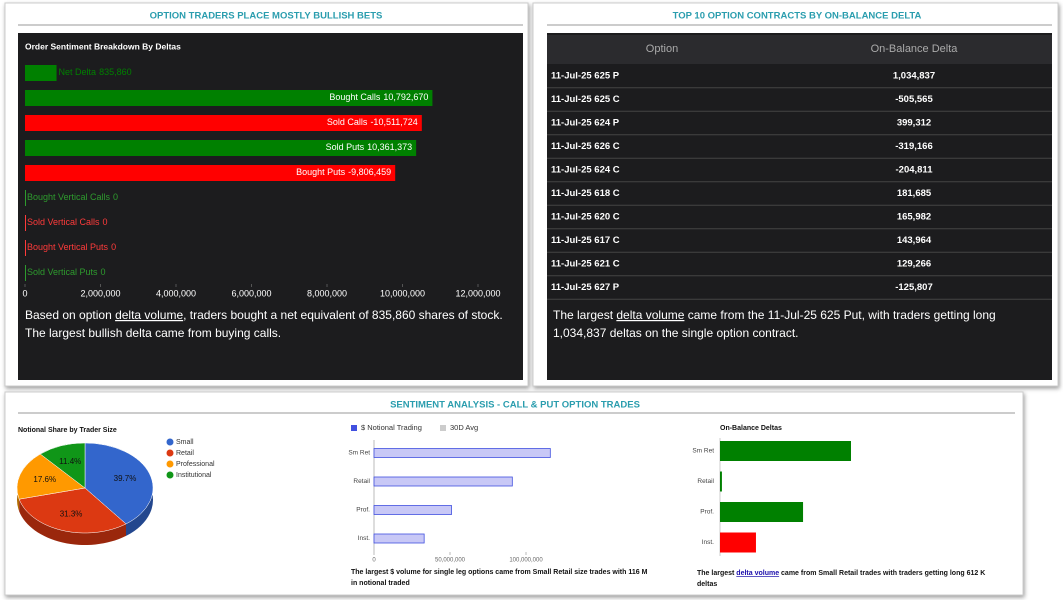  Describe the element at coordinates (69, 197) in the screenshot. I see `category-label: Bought Vertical Calls` at that location.